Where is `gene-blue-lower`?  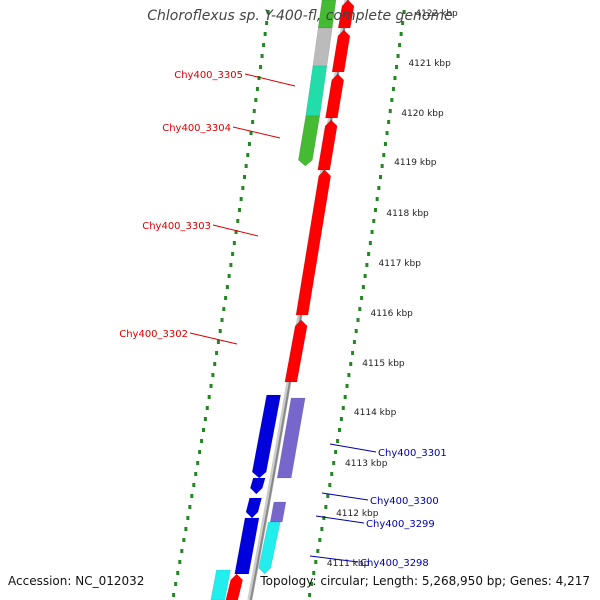 gene-blue-lower is located at coordinates (247, 546).